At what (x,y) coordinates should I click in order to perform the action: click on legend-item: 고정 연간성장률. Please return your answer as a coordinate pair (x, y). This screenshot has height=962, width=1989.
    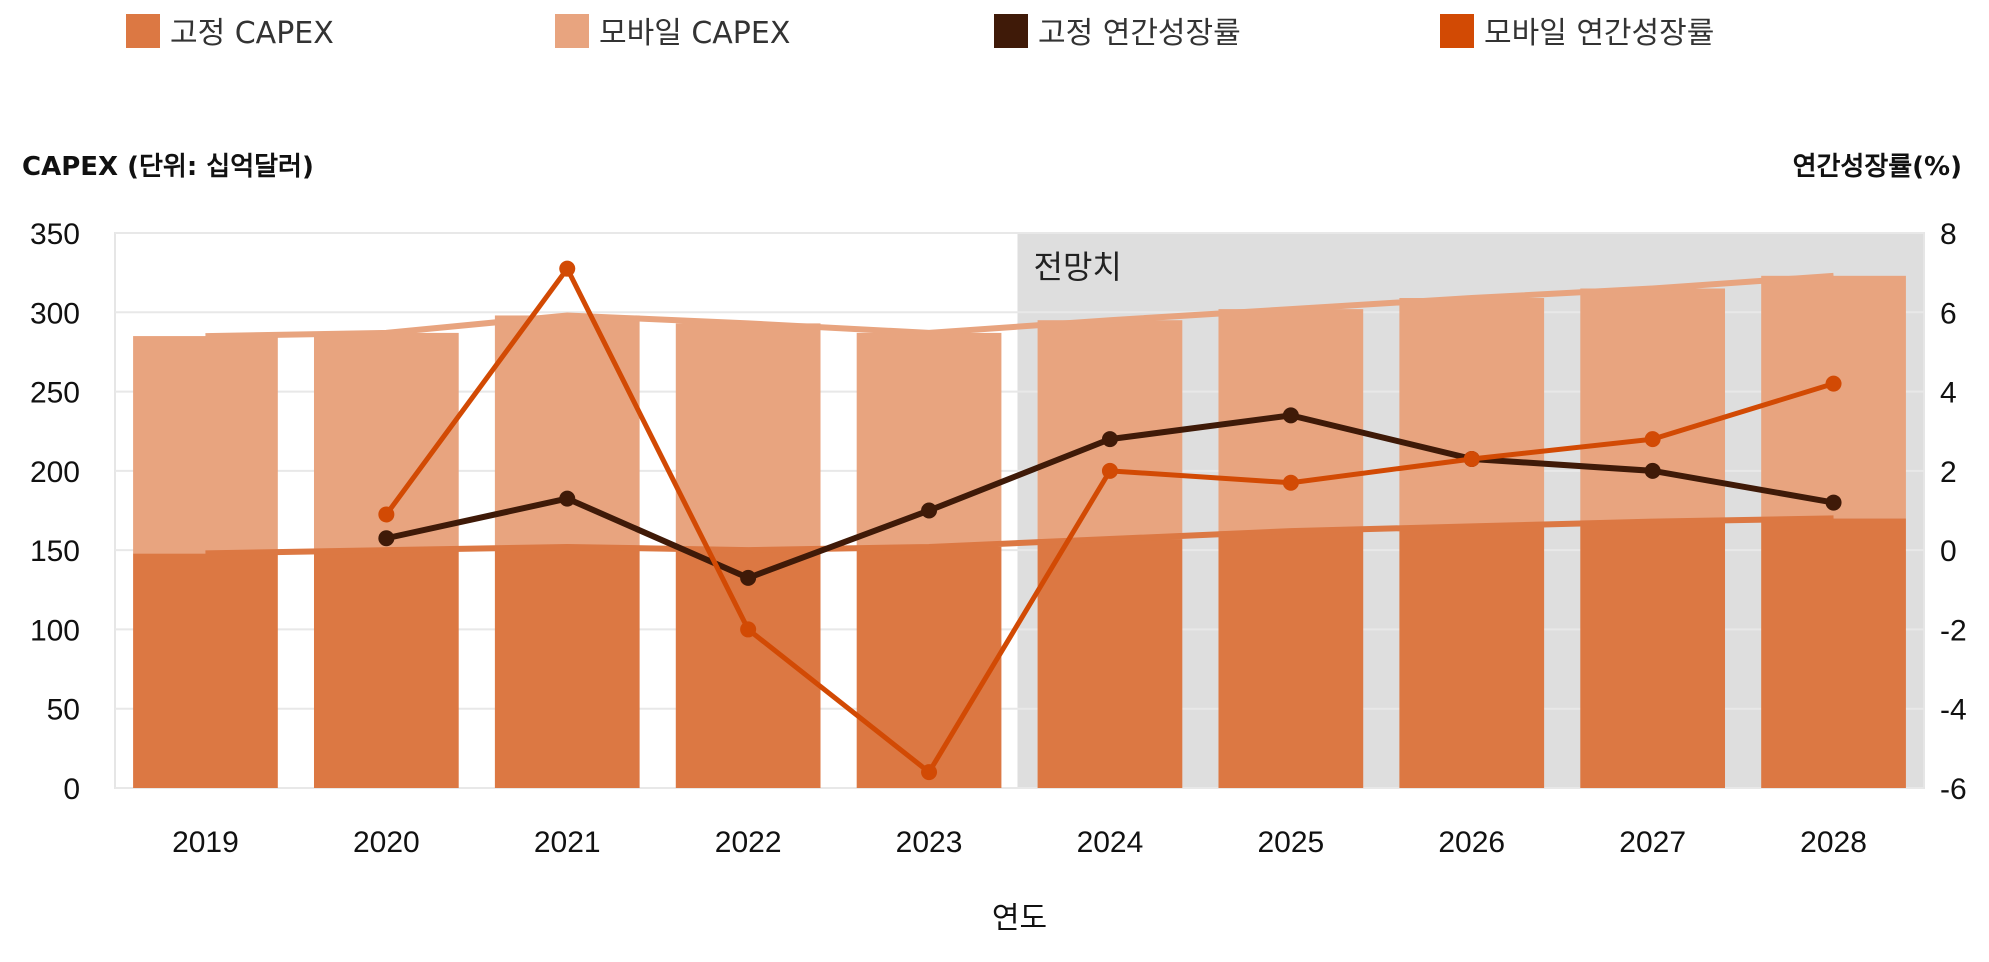
    Looking at the image, I should click on (1117, 32).